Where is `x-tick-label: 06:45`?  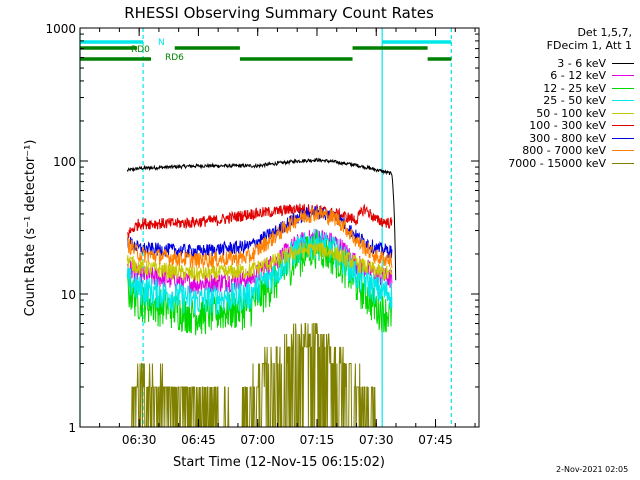
x-tick-label: 06:45 is located at coordinates (198, 440).